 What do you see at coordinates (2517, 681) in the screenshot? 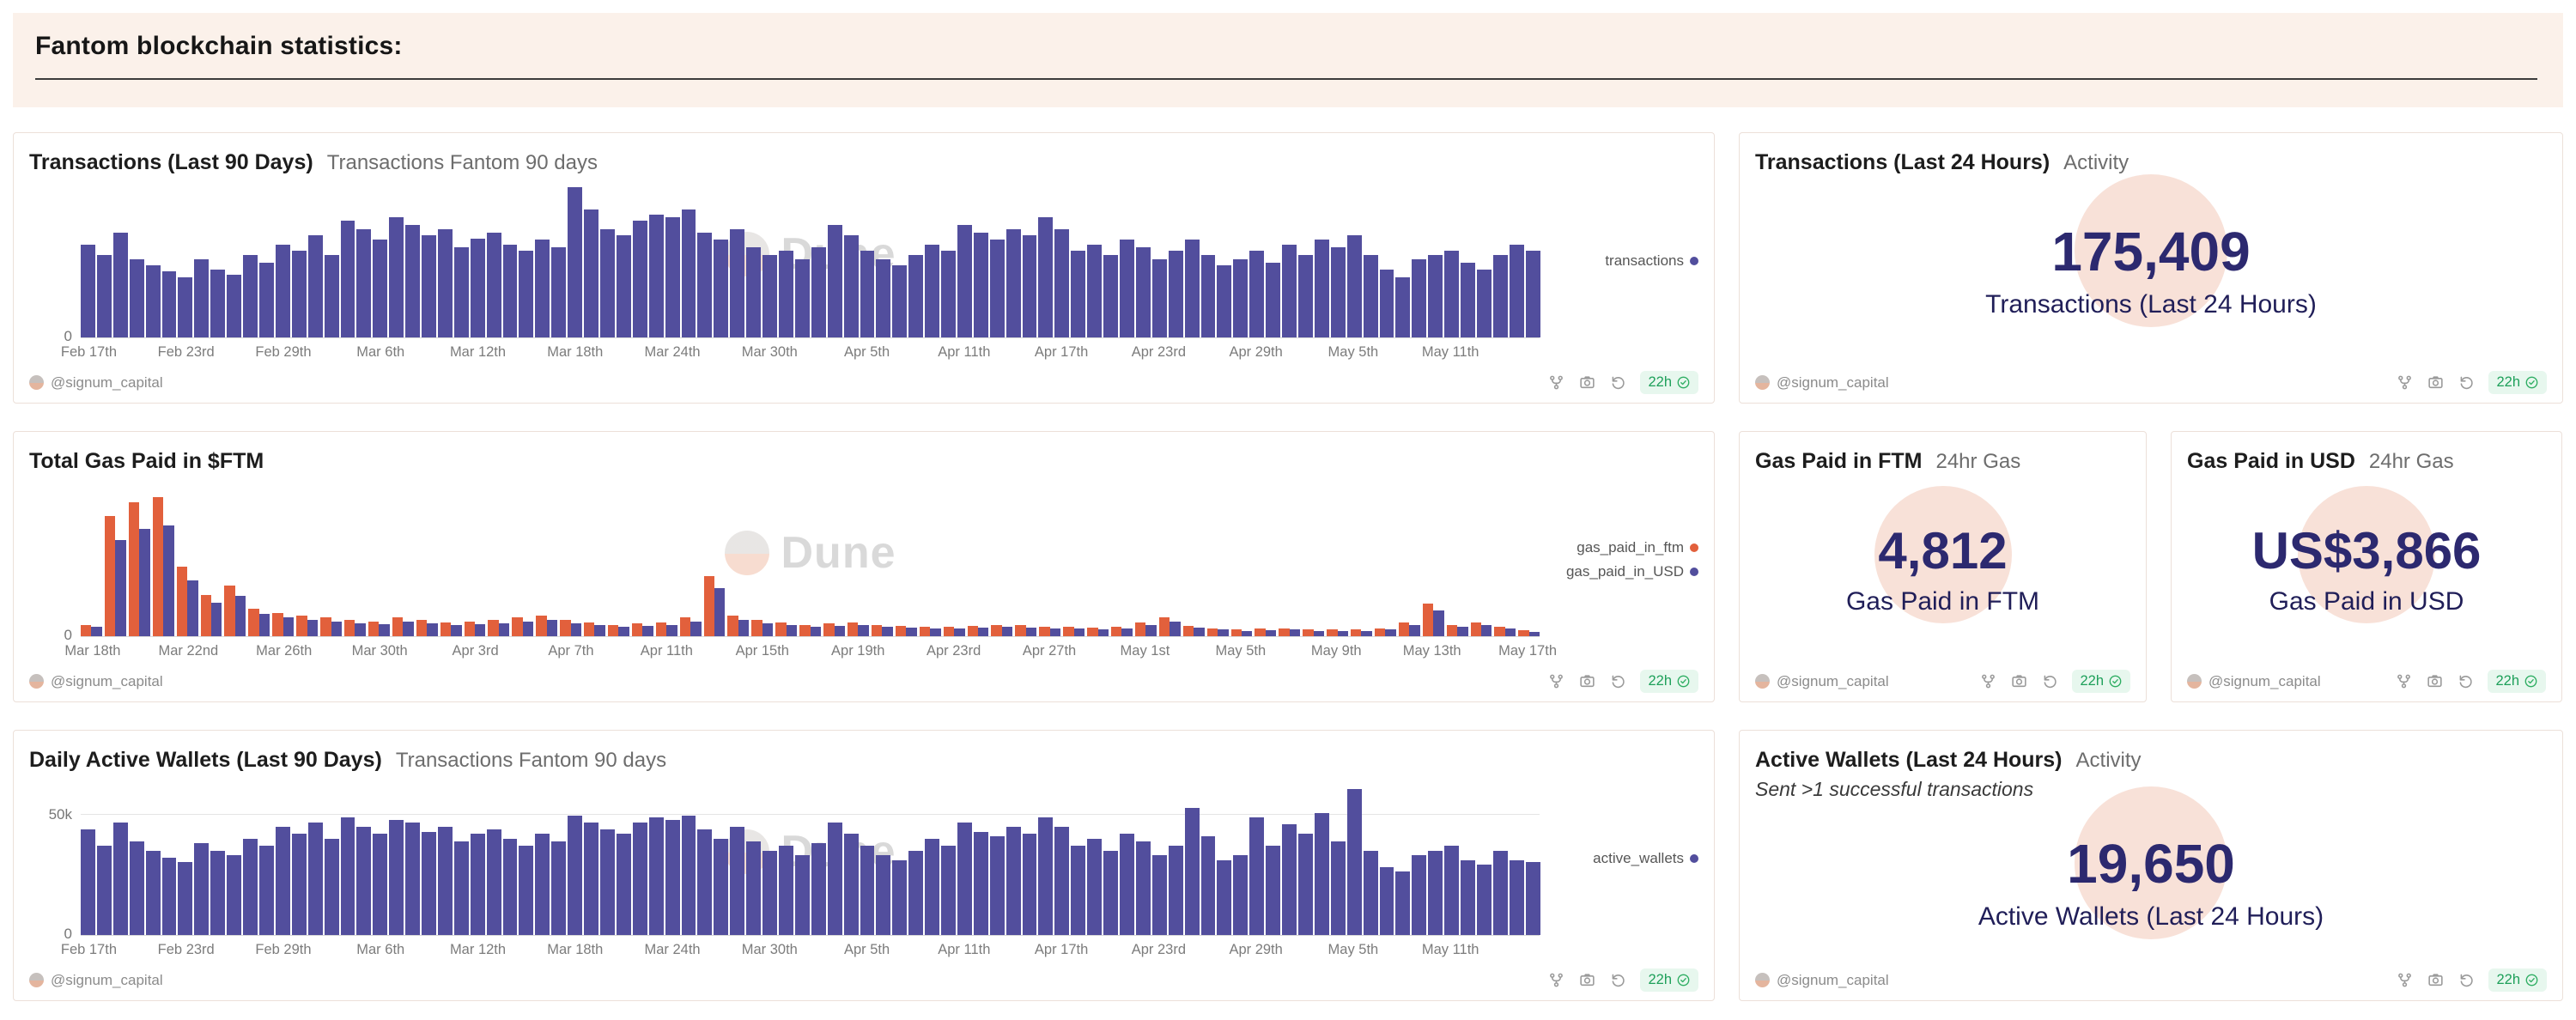
I see `last-updated-badge: 22h` at bounding box center [2517, 681].